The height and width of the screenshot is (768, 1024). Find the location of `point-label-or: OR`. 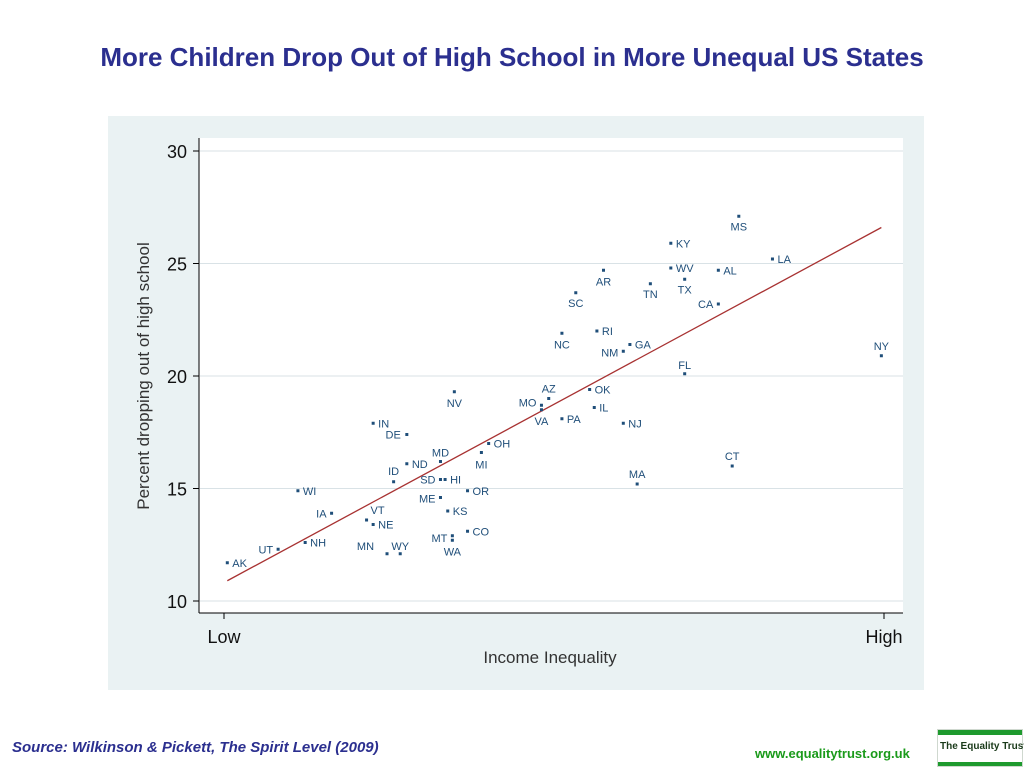

point-label-or: OR is located at coordinates (481, 492).